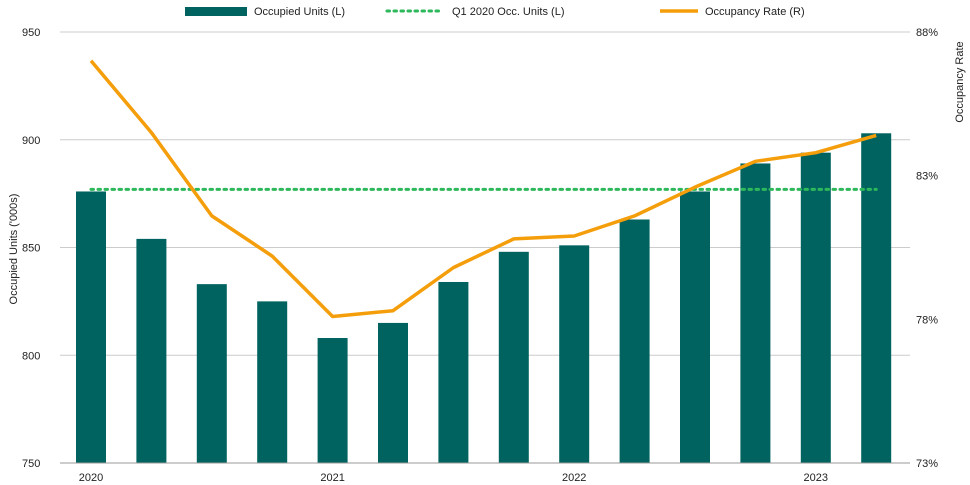  I want to click on y-axis-right-label: Occupancy Rate, so click(960, 81).